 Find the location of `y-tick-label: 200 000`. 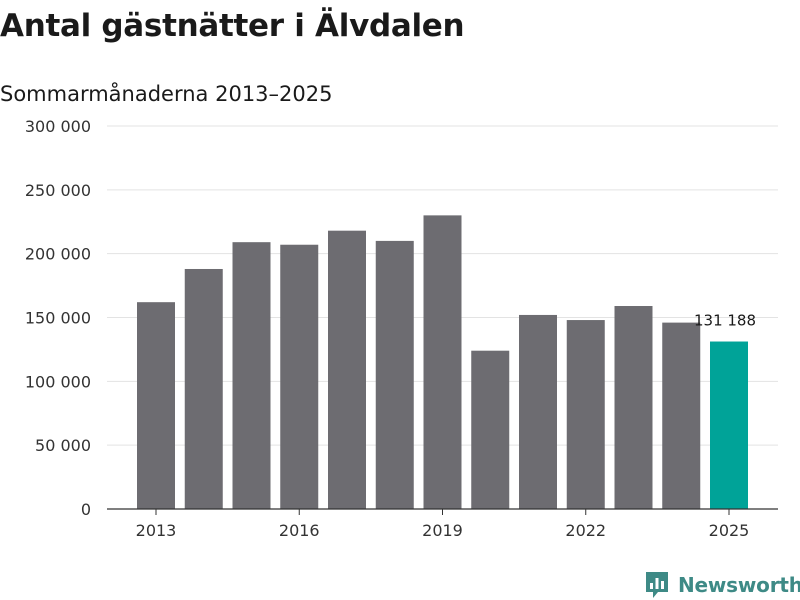

y-tick-label: 200 000 is located at coordinates (58, 254).